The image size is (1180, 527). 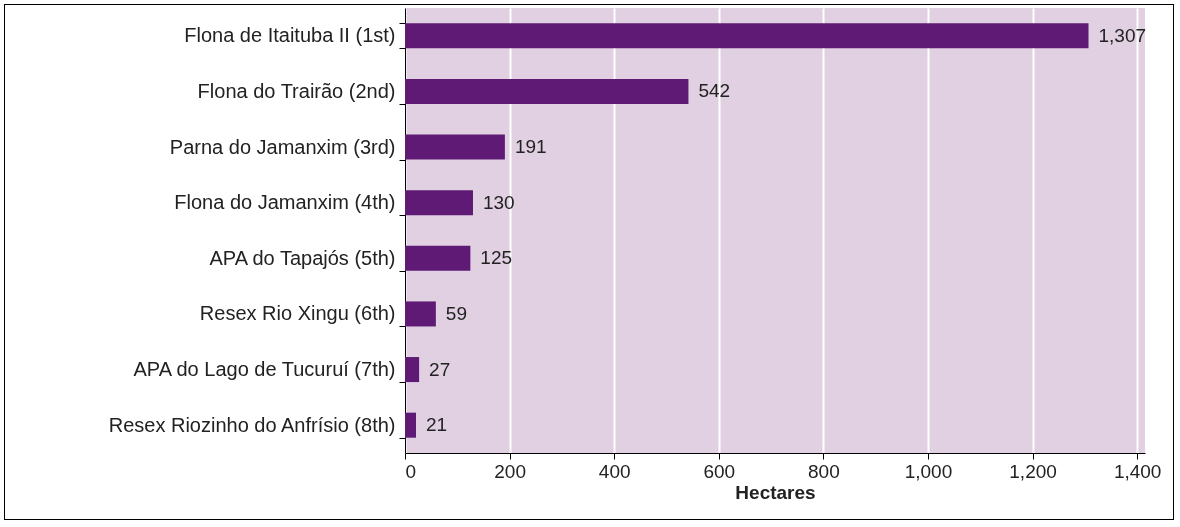 I want to click on data-label: 27, so click(x=440, y=369).